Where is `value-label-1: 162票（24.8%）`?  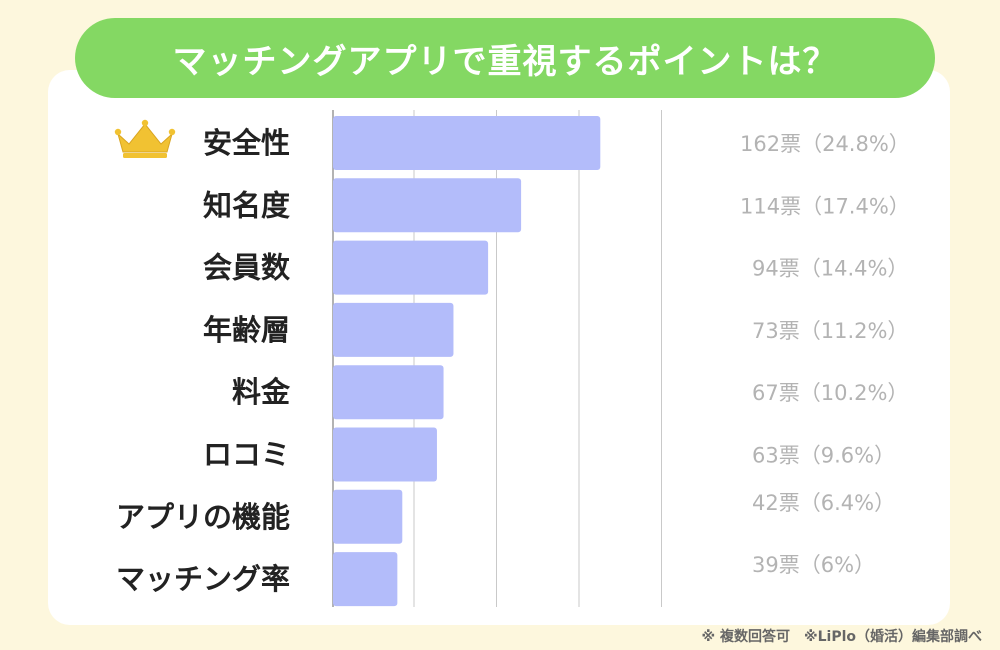 value-label-1: 162票（24.8%） is located at coordinates (825, 144).